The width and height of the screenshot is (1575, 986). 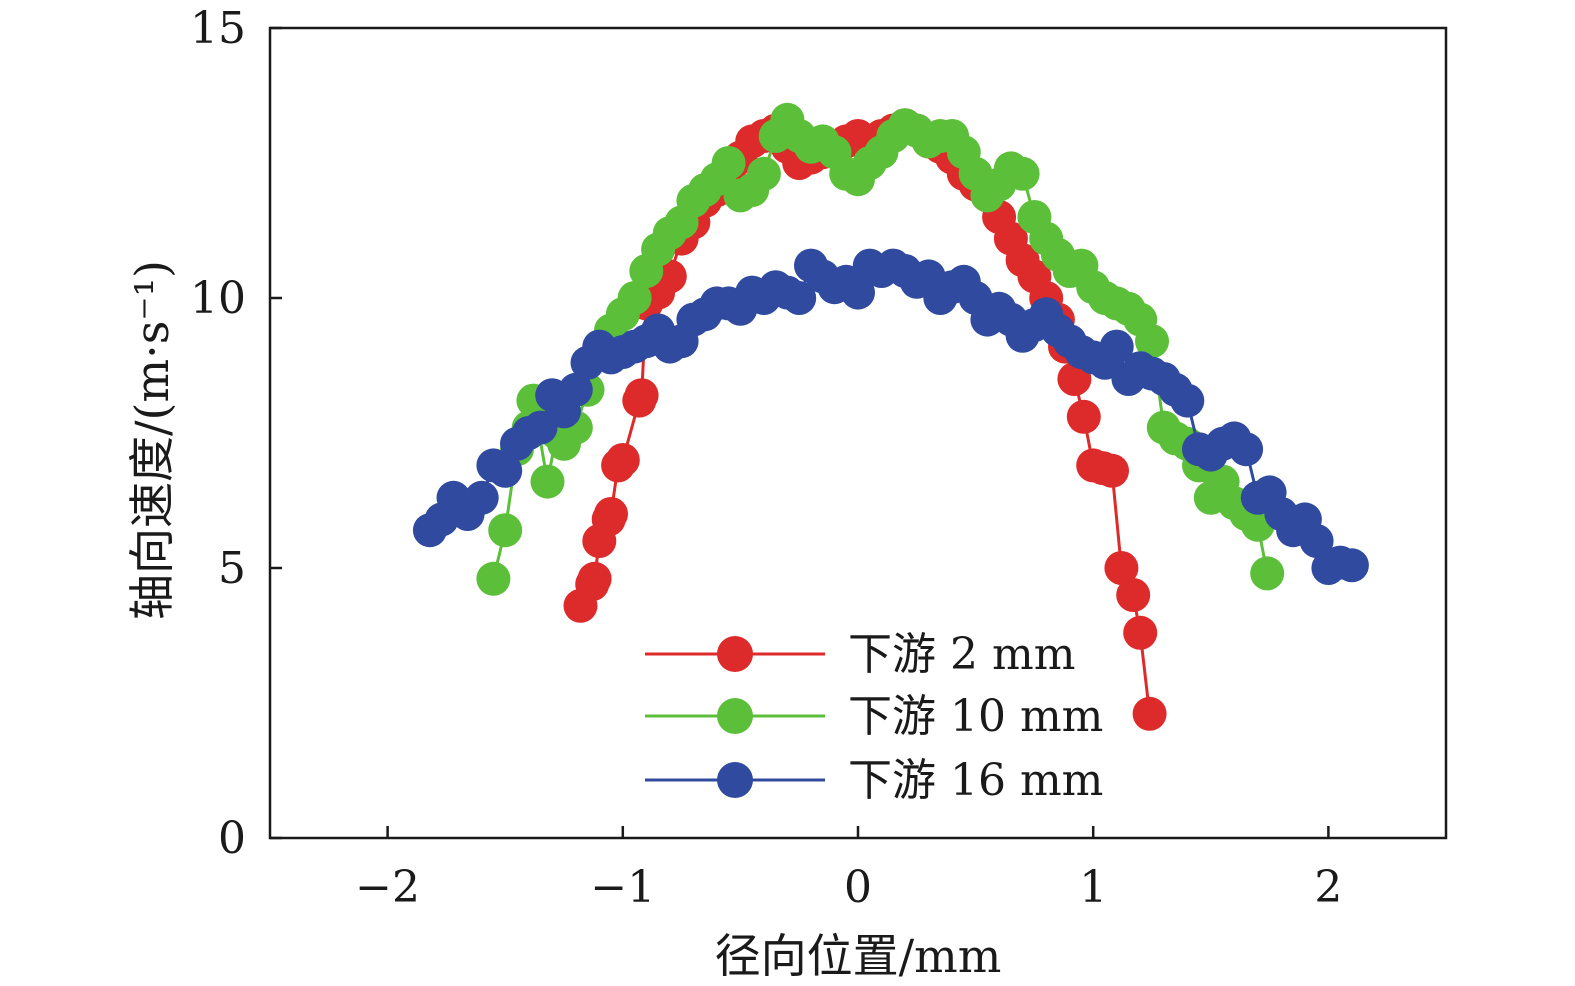 What do you see at coordinates (218, 298) in the screenshot?
I see `y-tick-label: 10` at bounding box center [218, 298].